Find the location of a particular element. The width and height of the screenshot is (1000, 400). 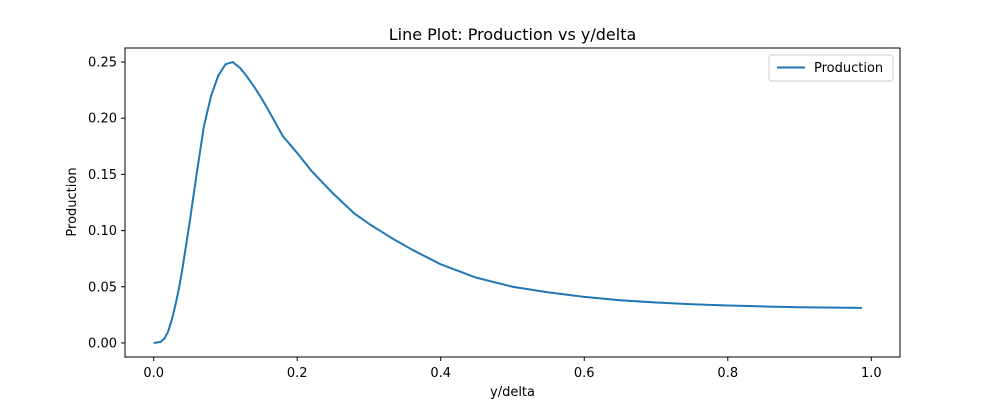

y-tick-label: 0.25 is located at coordinates (102, 63).